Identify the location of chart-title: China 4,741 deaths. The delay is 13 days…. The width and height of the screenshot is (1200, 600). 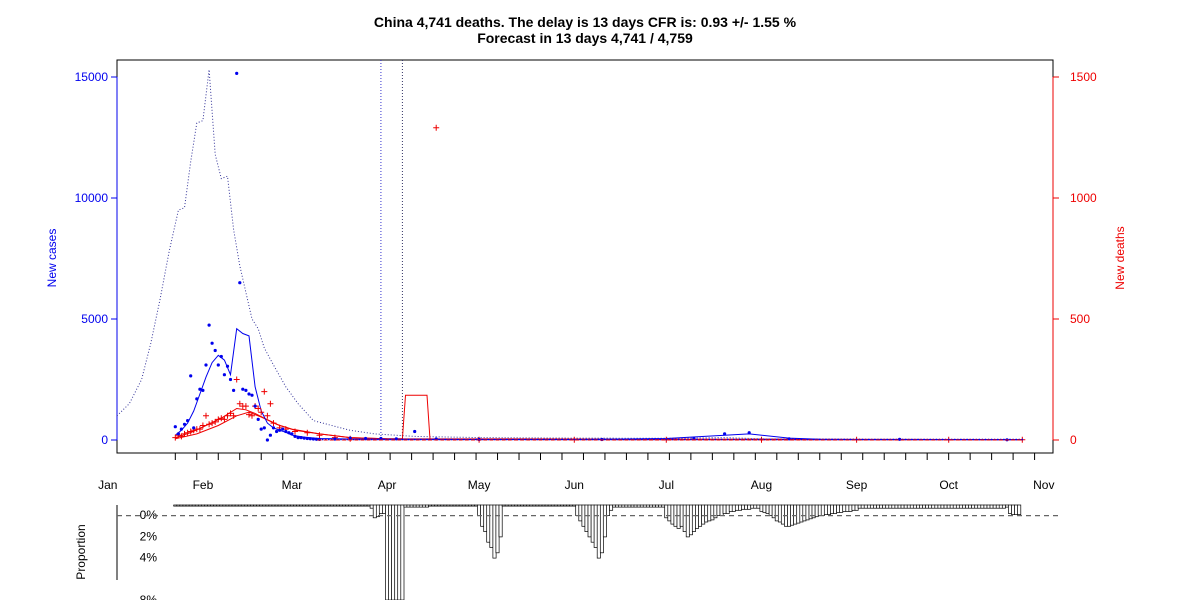
(585, 22).